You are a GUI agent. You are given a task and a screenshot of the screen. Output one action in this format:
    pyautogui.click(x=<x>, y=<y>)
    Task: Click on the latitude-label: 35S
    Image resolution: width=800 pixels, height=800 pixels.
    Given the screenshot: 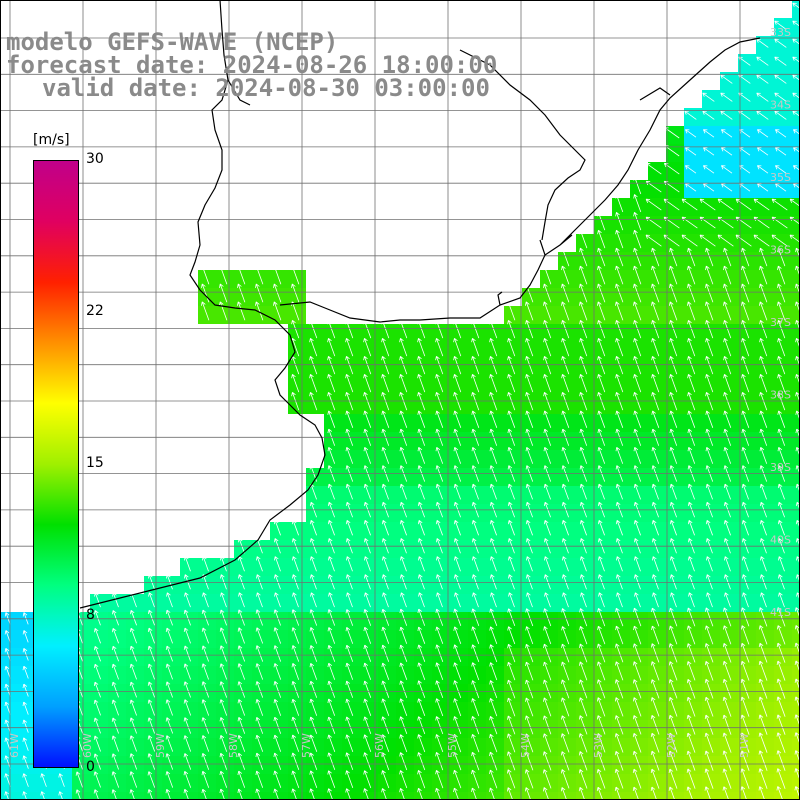 What is the action you would take?
    pyautogui.click(x=780, y=177)
    